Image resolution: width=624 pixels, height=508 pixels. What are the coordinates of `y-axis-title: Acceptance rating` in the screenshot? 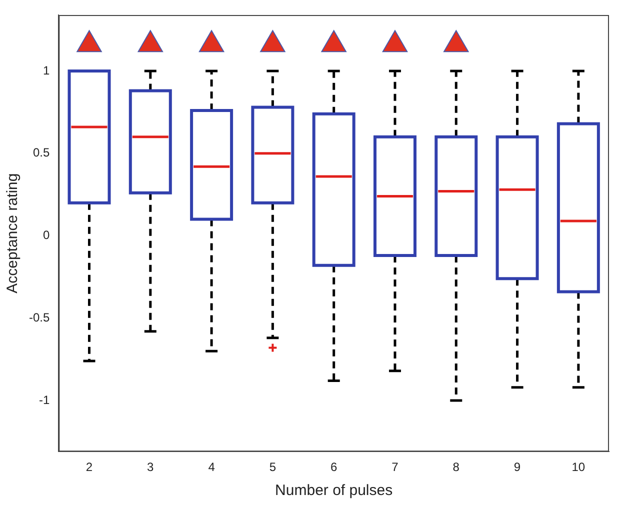 It's located at (13, 233).